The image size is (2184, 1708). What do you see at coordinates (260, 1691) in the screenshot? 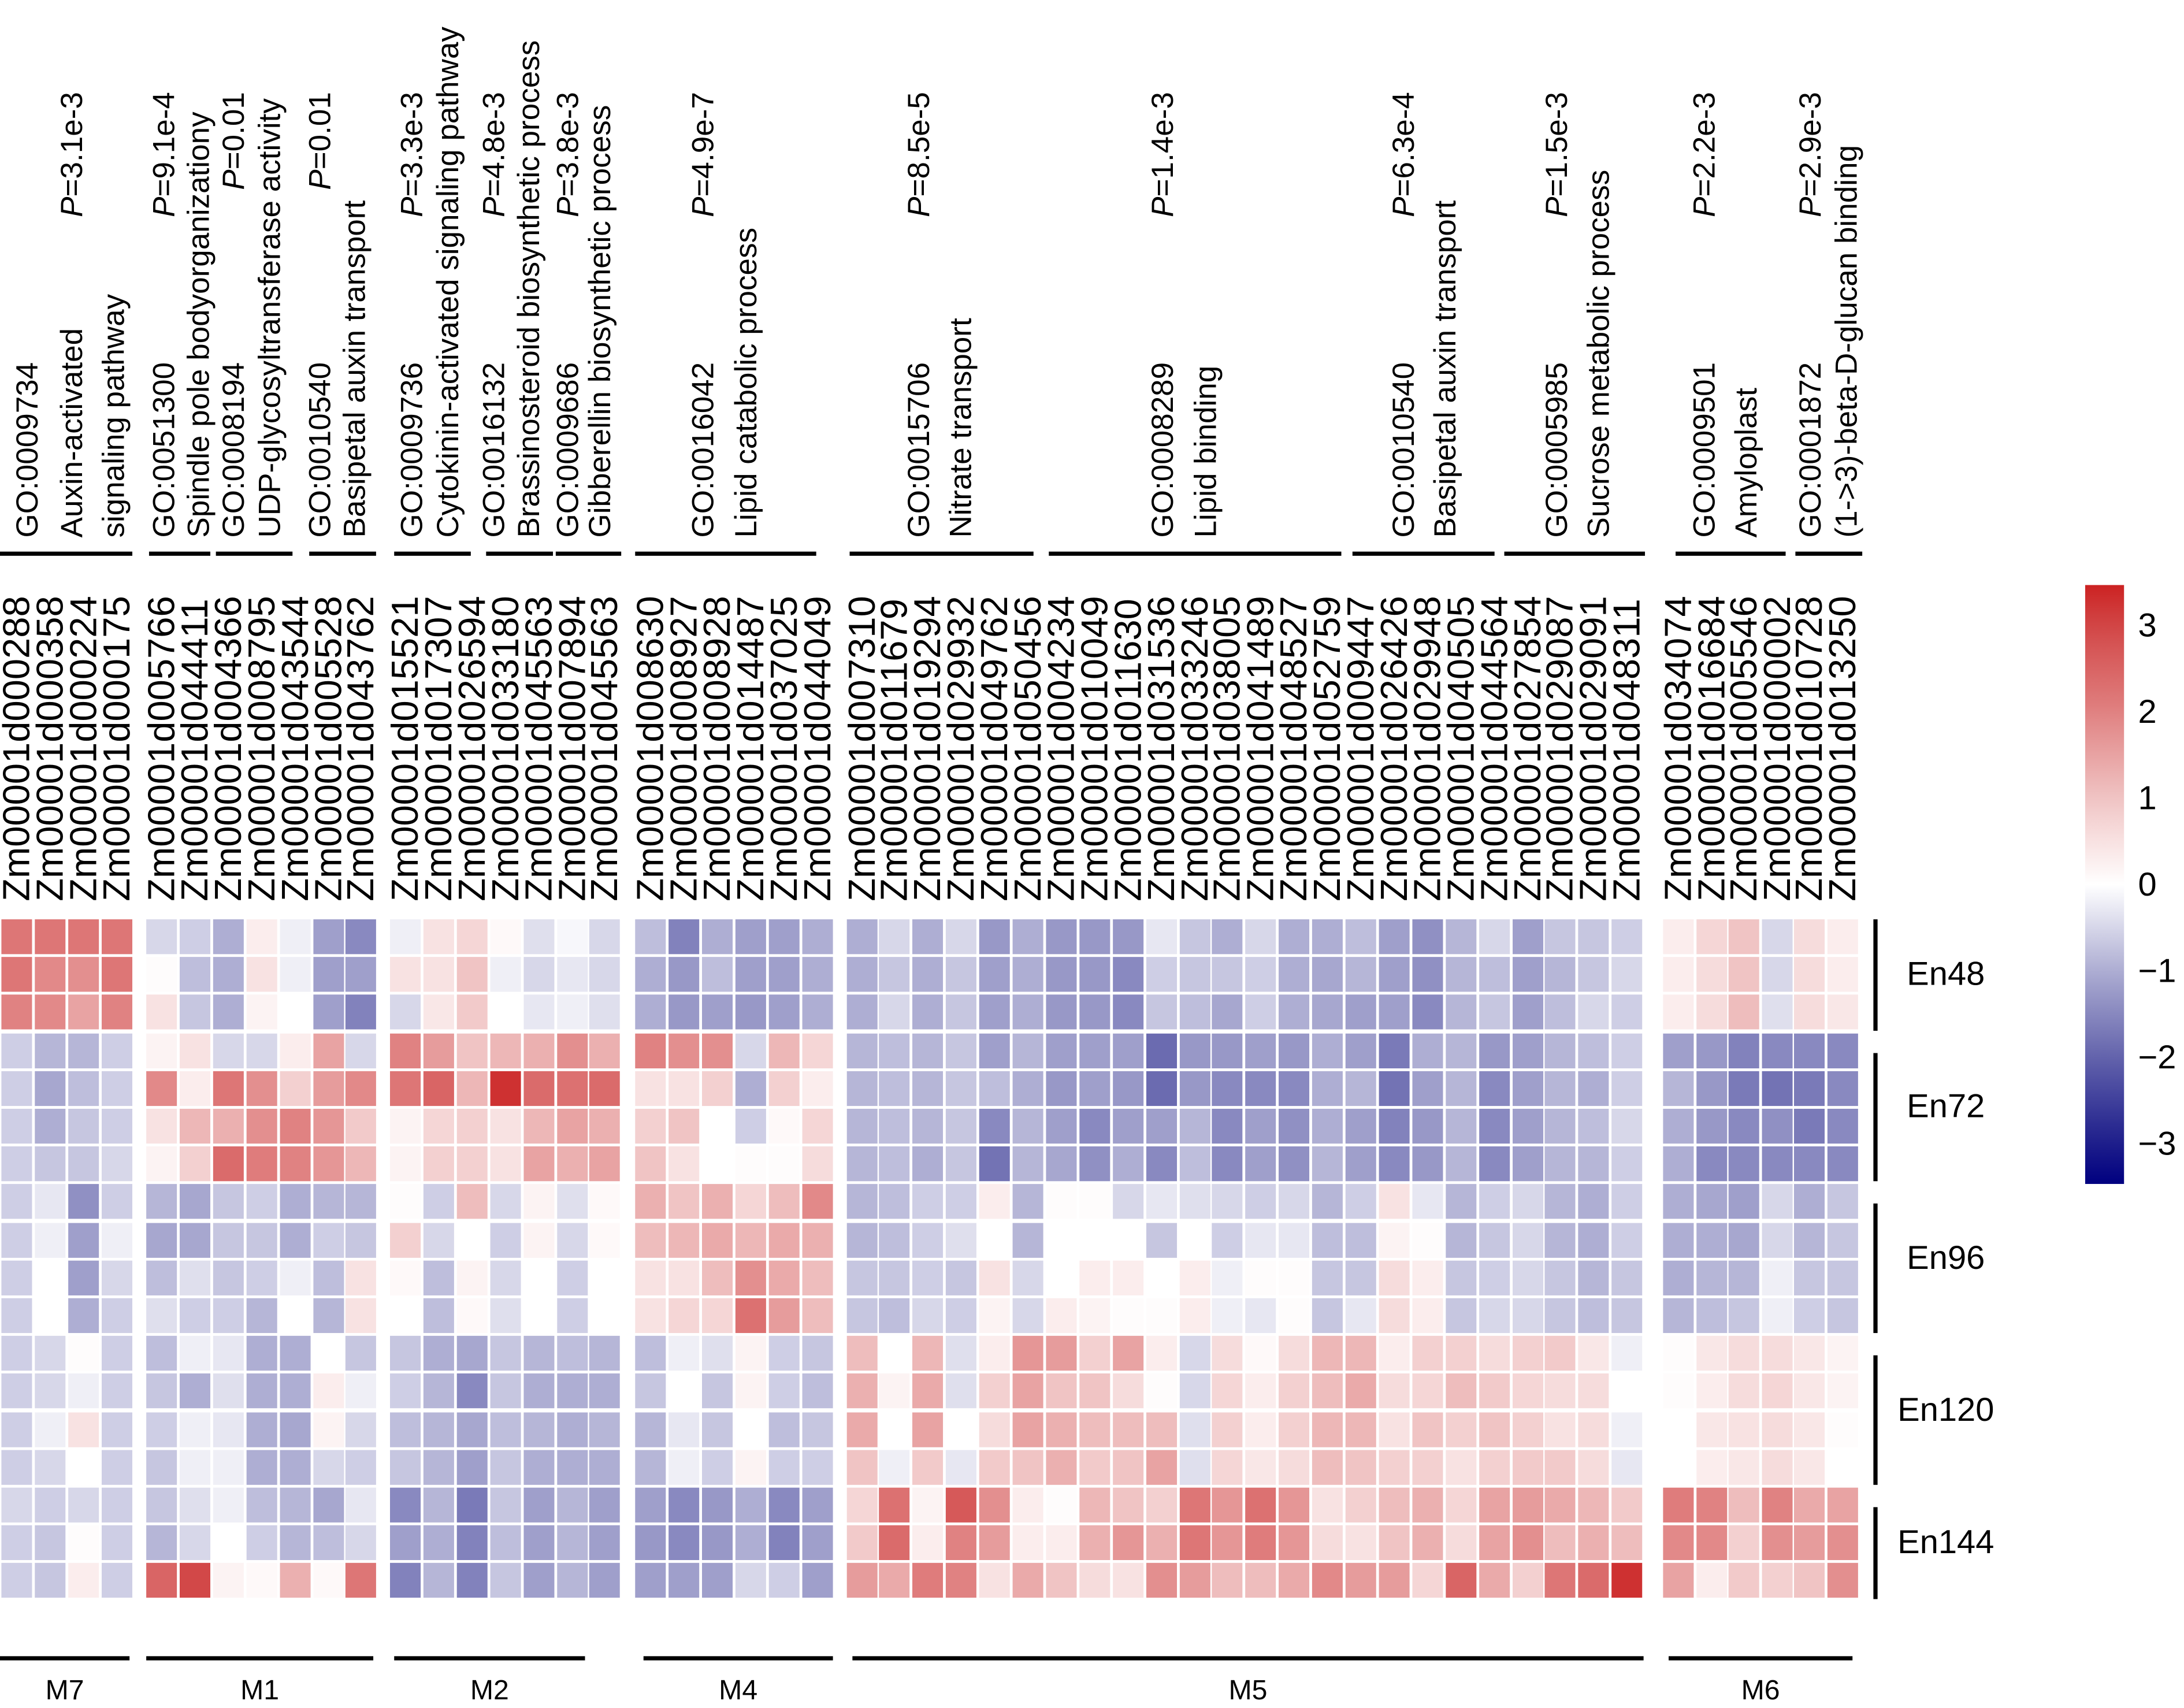
I see `module-label: M1` at bounding box center [260, 1691].